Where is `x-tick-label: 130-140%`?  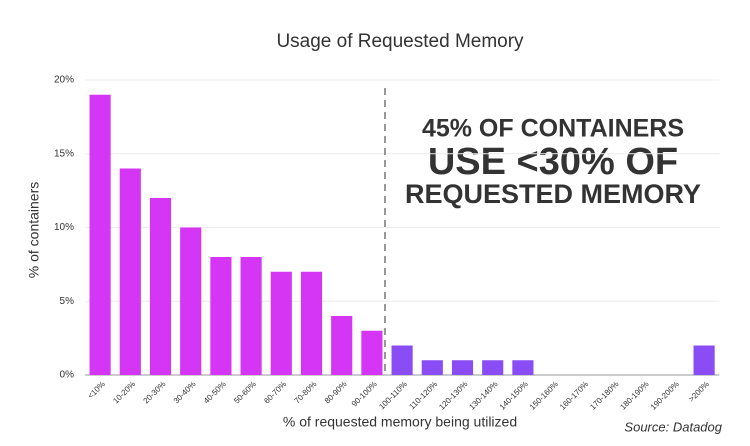
x-tick-label: 130-140% is located at coordinates (483, 396).